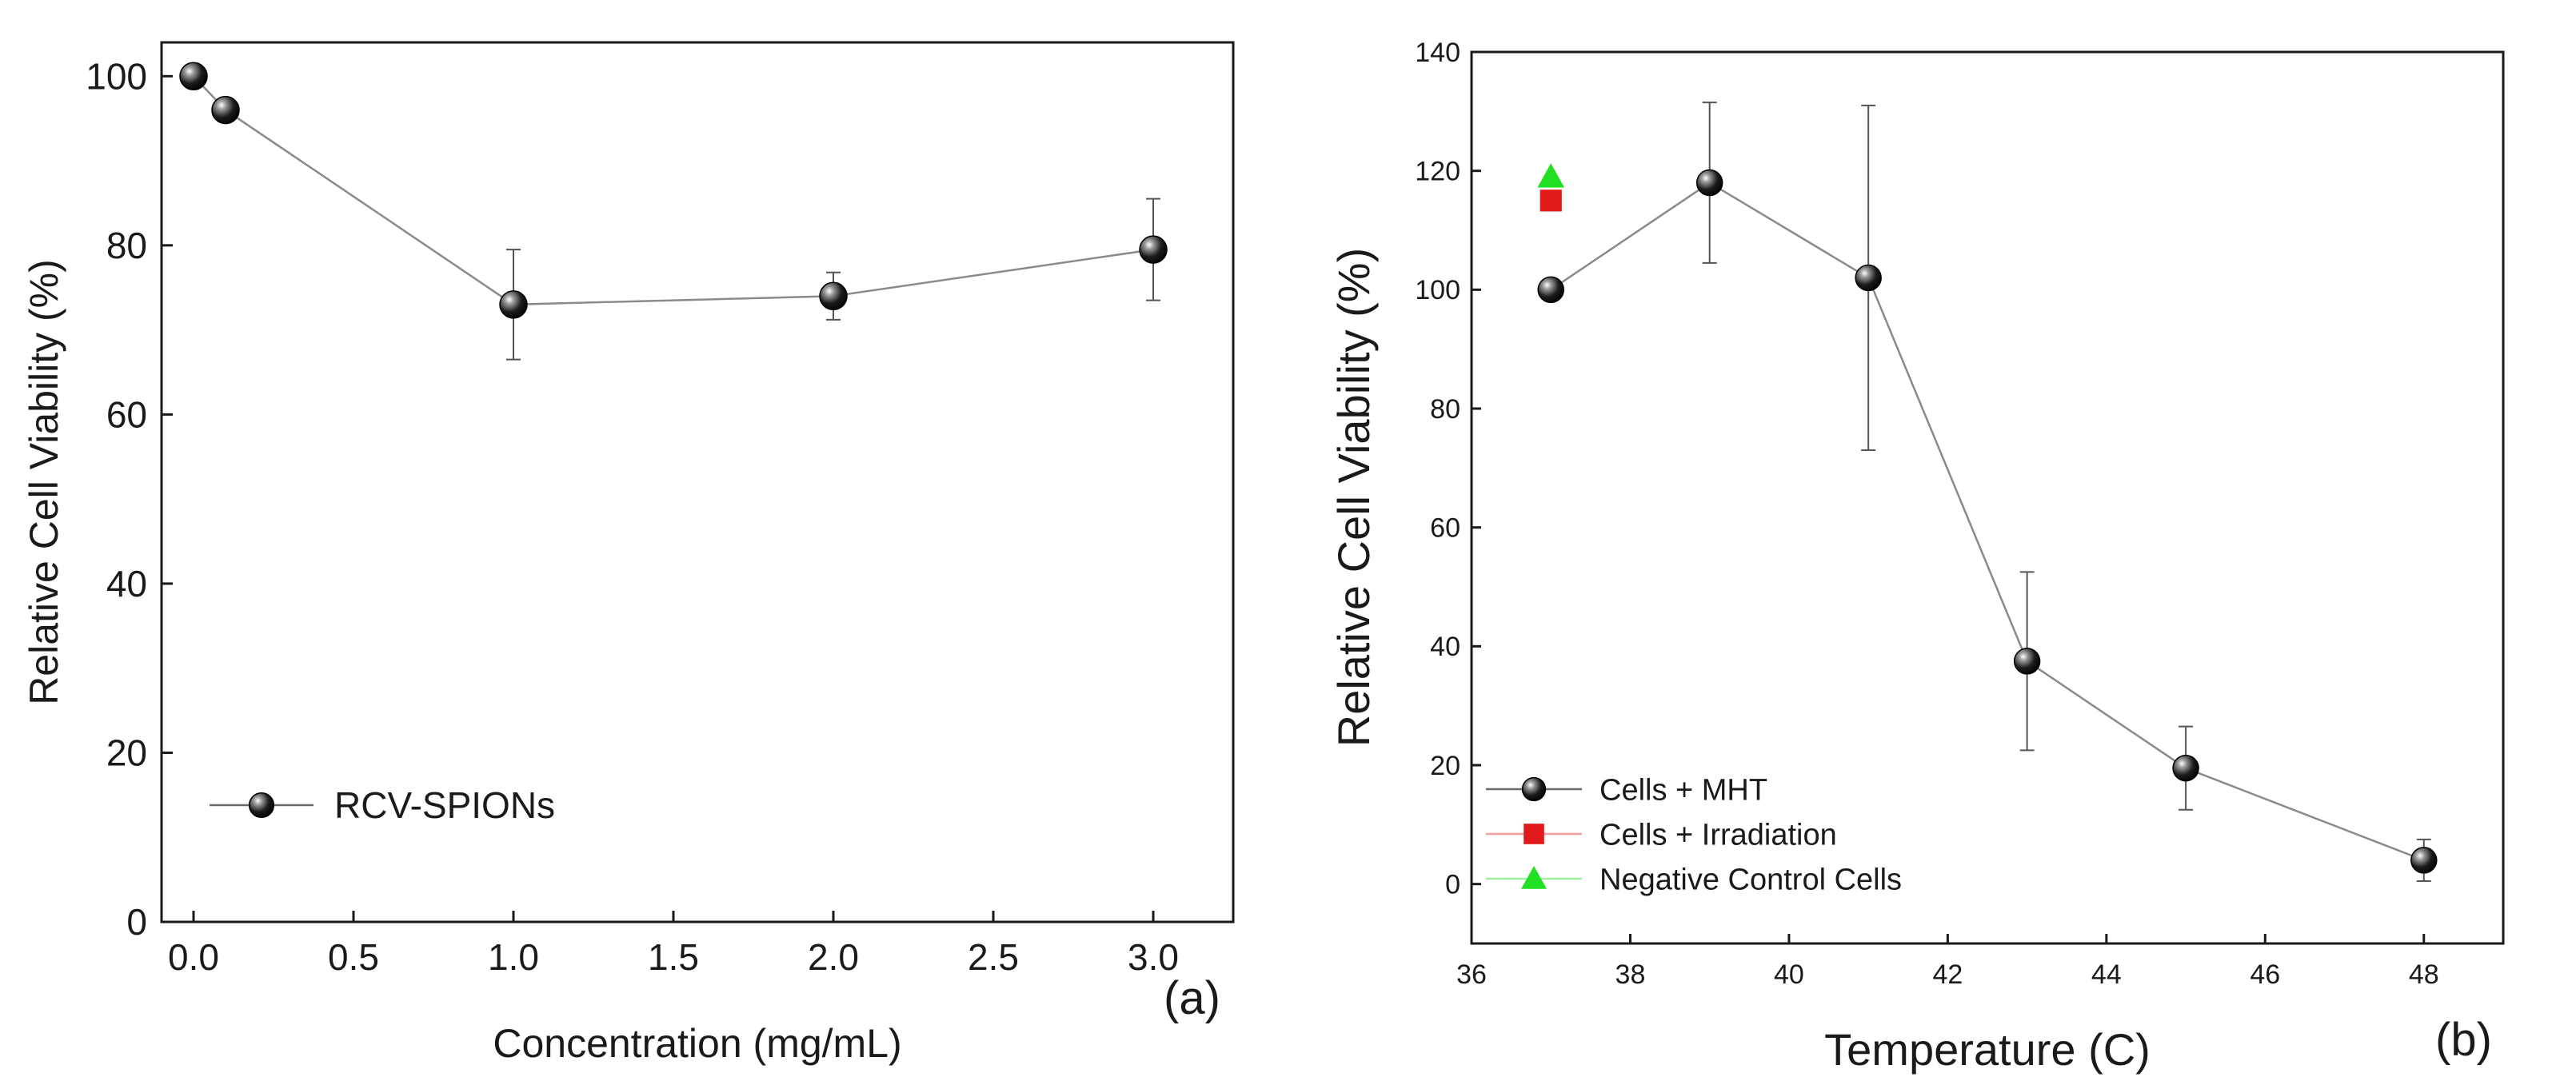  What do you see at coordinates (193, 957) in the screenshot?
I see `x-tick-label: 0.0` at bounding box center [193, 957].